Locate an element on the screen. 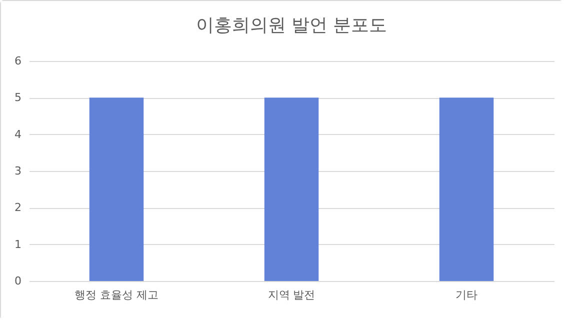 The width and height of the screenshot is (565, 322). y-tick-label: 0 is located at coordinates (18, 281).